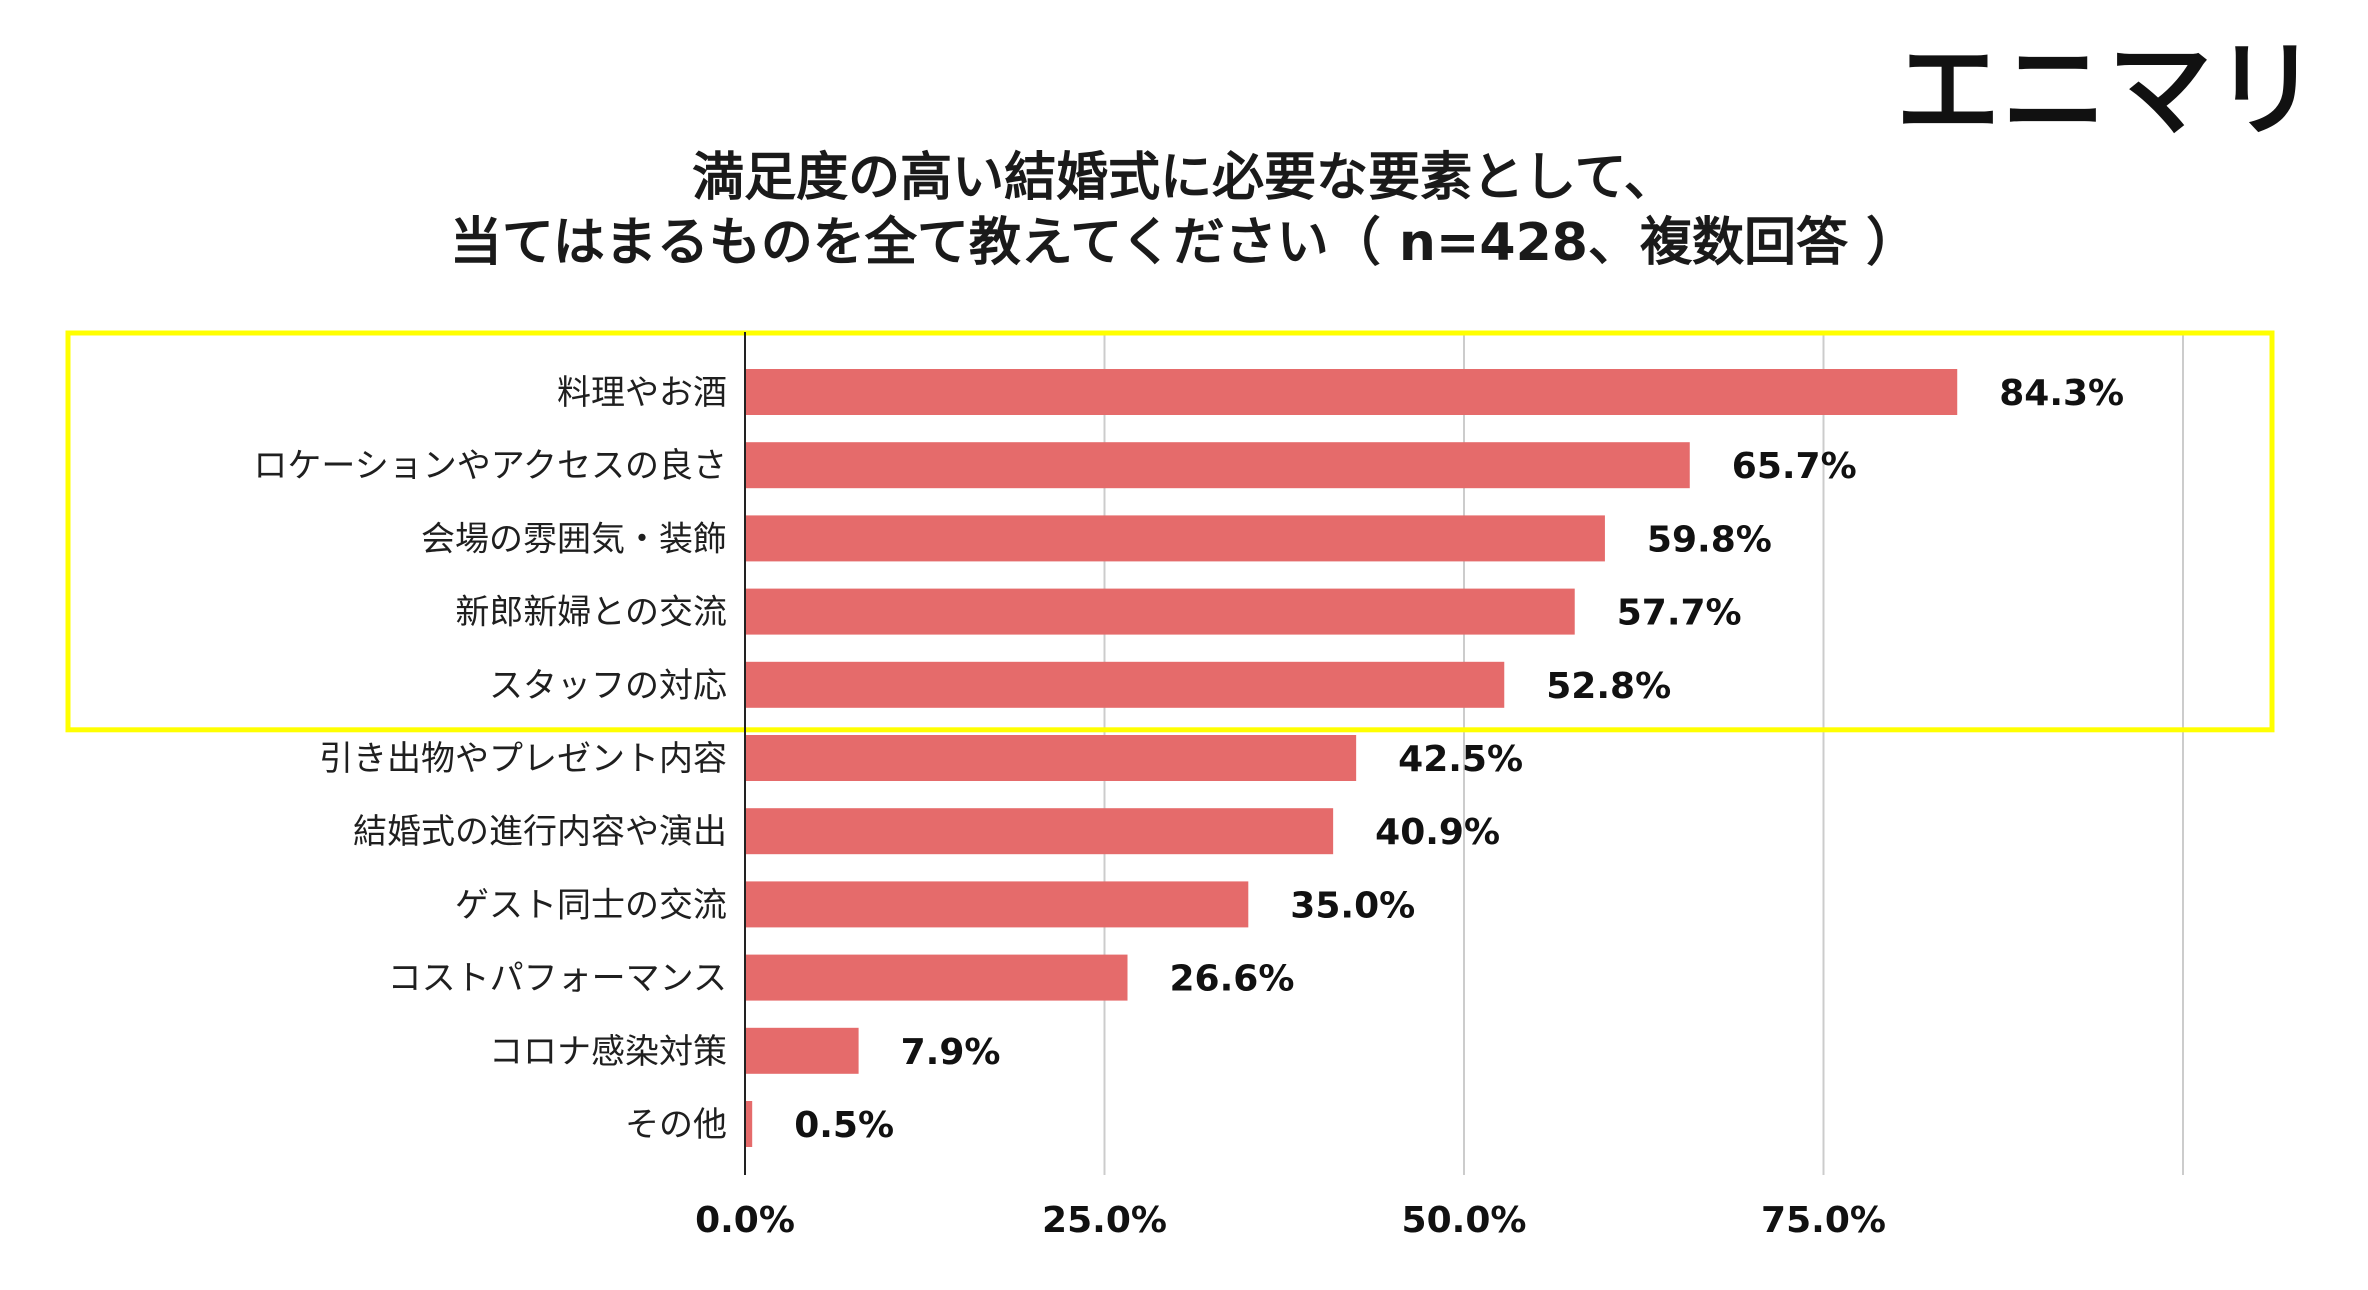  What do you see at coordinates (1184, 243) in the screenshot?
I see `chart-title-line-2: 当てはまるものを全て教えてください（ n=428、複数回答 ）` at bounding box center [1184, 243].